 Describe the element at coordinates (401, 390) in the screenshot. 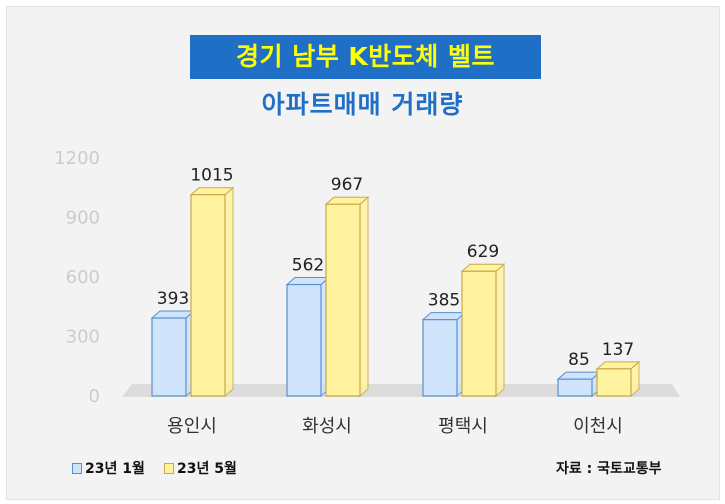

I see `chart-floor` at that location.